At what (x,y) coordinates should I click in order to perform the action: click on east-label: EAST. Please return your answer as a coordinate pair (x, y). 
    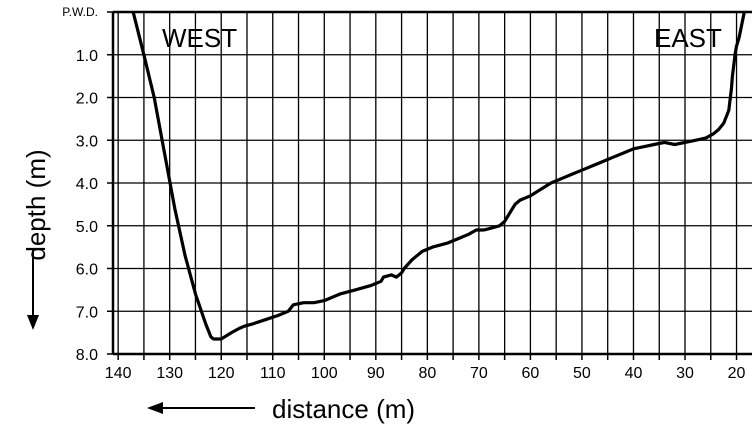
    Looking at the image, I should click on (688, 38).